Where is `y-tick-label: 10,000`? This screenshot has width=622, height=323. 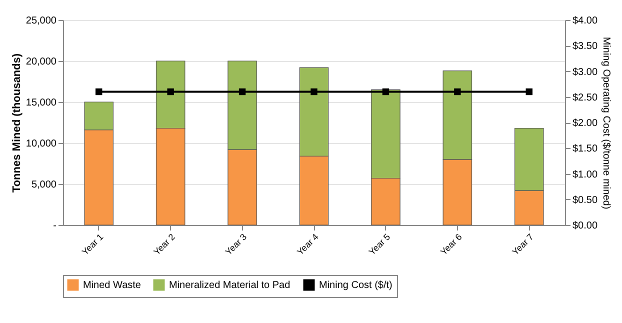
y-tick-label: 10,000 is located at coordinates (41, 144).